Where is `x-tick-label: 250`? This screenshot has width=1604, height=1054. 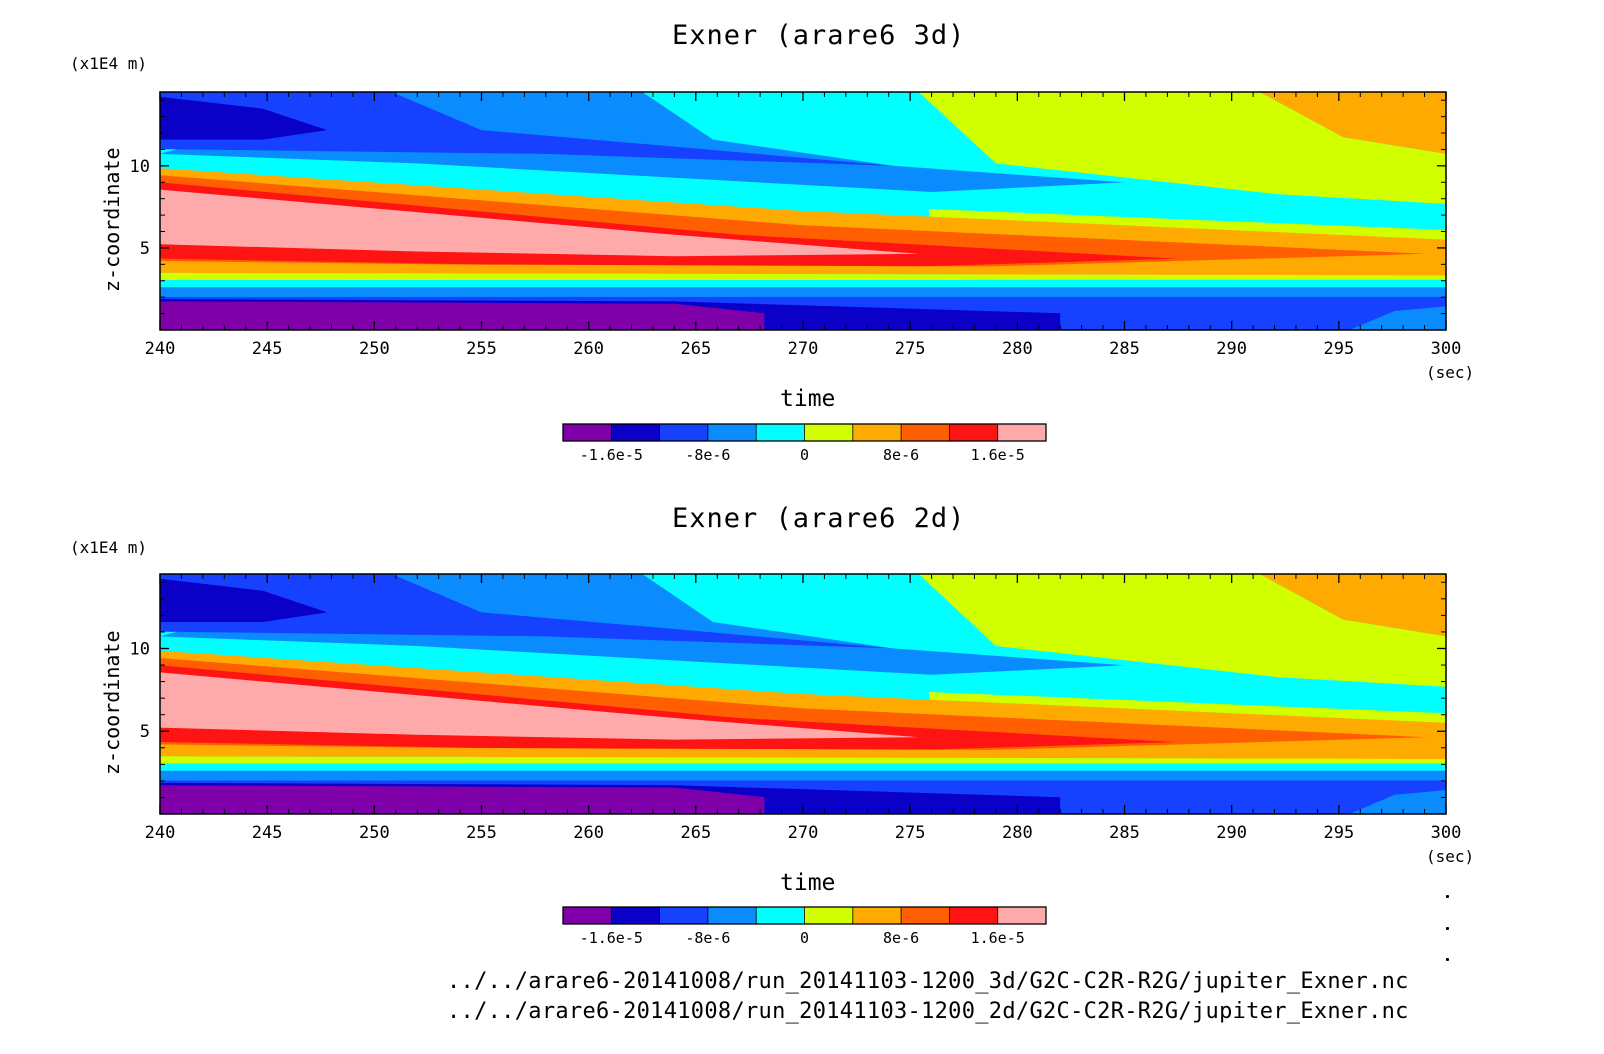
x-tick-label: 250 is located at coordinates (374, 349).